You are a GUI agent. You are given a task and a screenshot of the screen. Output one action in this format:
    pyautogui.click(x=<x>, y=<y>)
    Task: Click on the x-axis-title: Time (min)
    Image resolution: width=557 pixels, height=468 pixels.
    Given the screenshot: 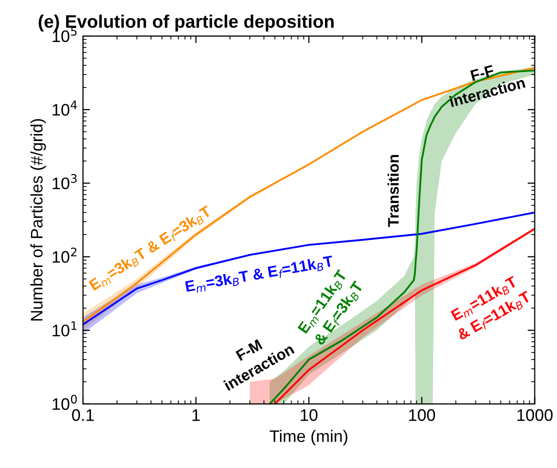 What is the action you would take?
    pyautogui.click(x=309, y=438)
    